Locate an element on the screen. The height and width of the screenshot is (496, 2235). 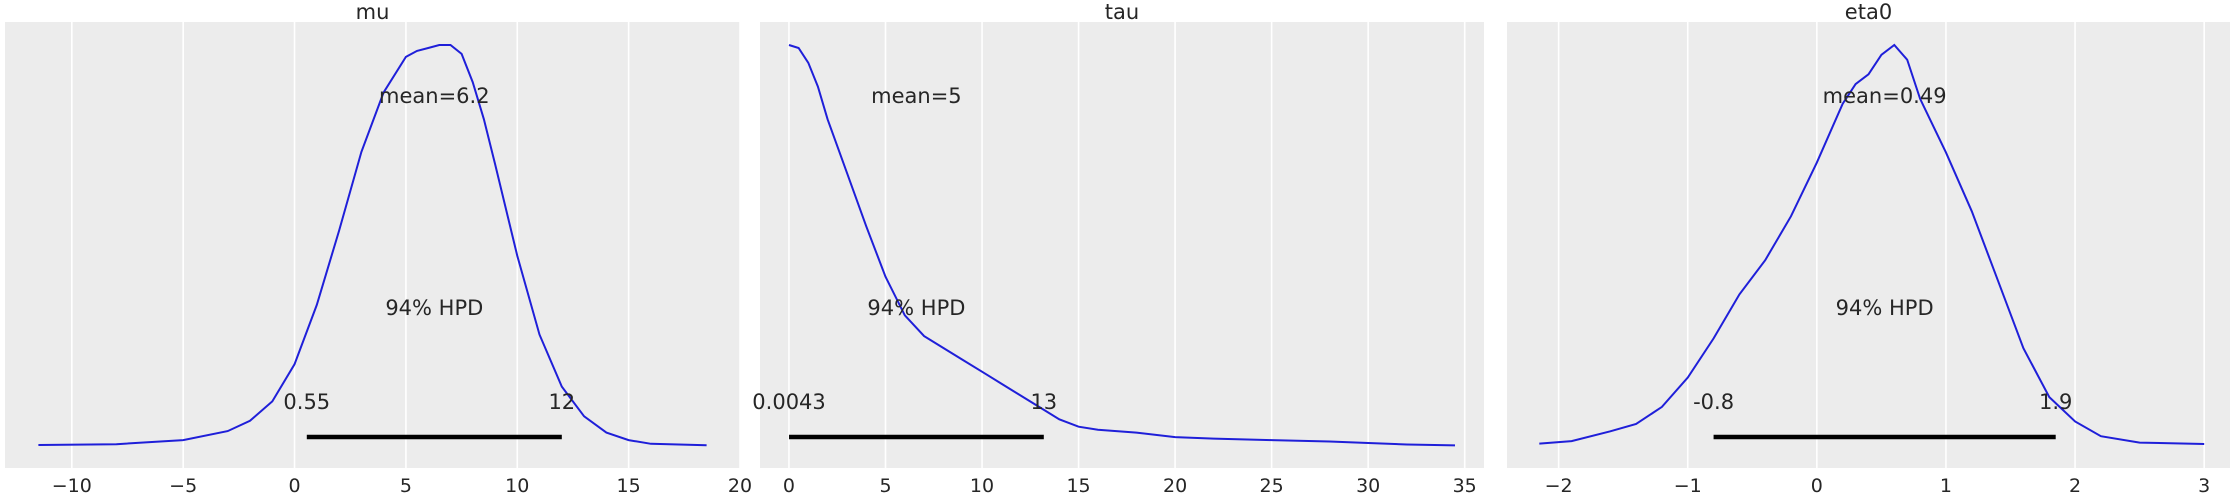
hpd-upper-label: 12 is located at coordinates (561, 402).